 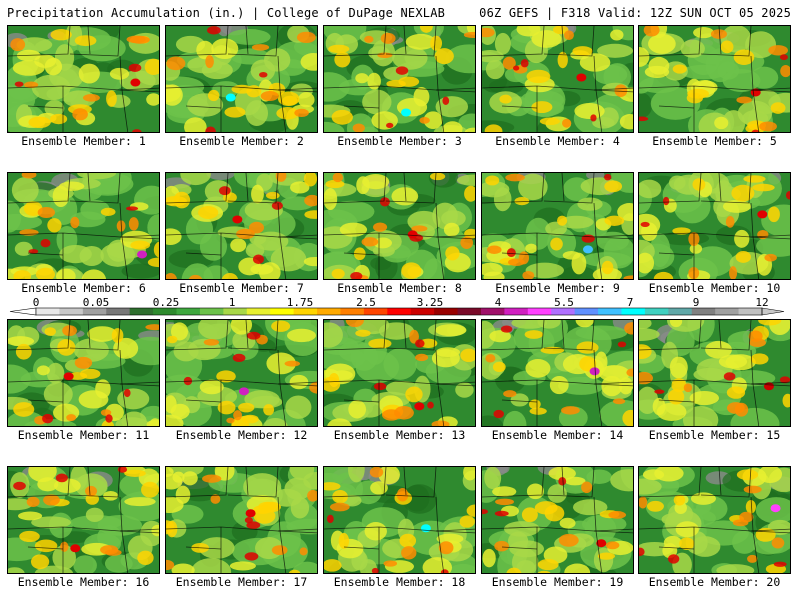 What do you see at coordinates (241, 141) in the screenshot?
I see `ensemble-member-label: Ensemble Member: 2` at bounding box center [241, 141].